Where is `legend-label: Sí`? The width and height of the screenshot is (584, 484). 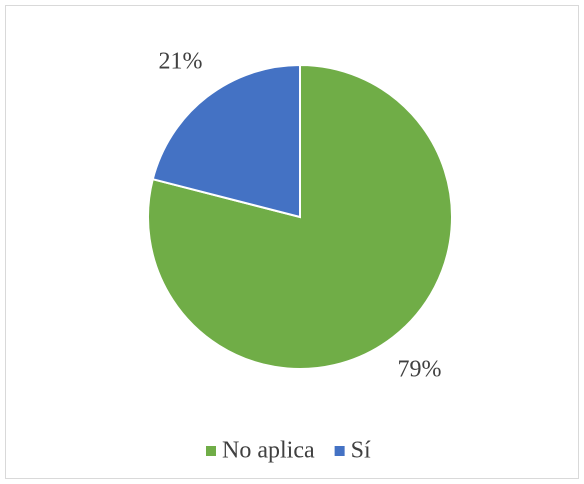 legend-label: Sí is located at coordinates (361, 451).